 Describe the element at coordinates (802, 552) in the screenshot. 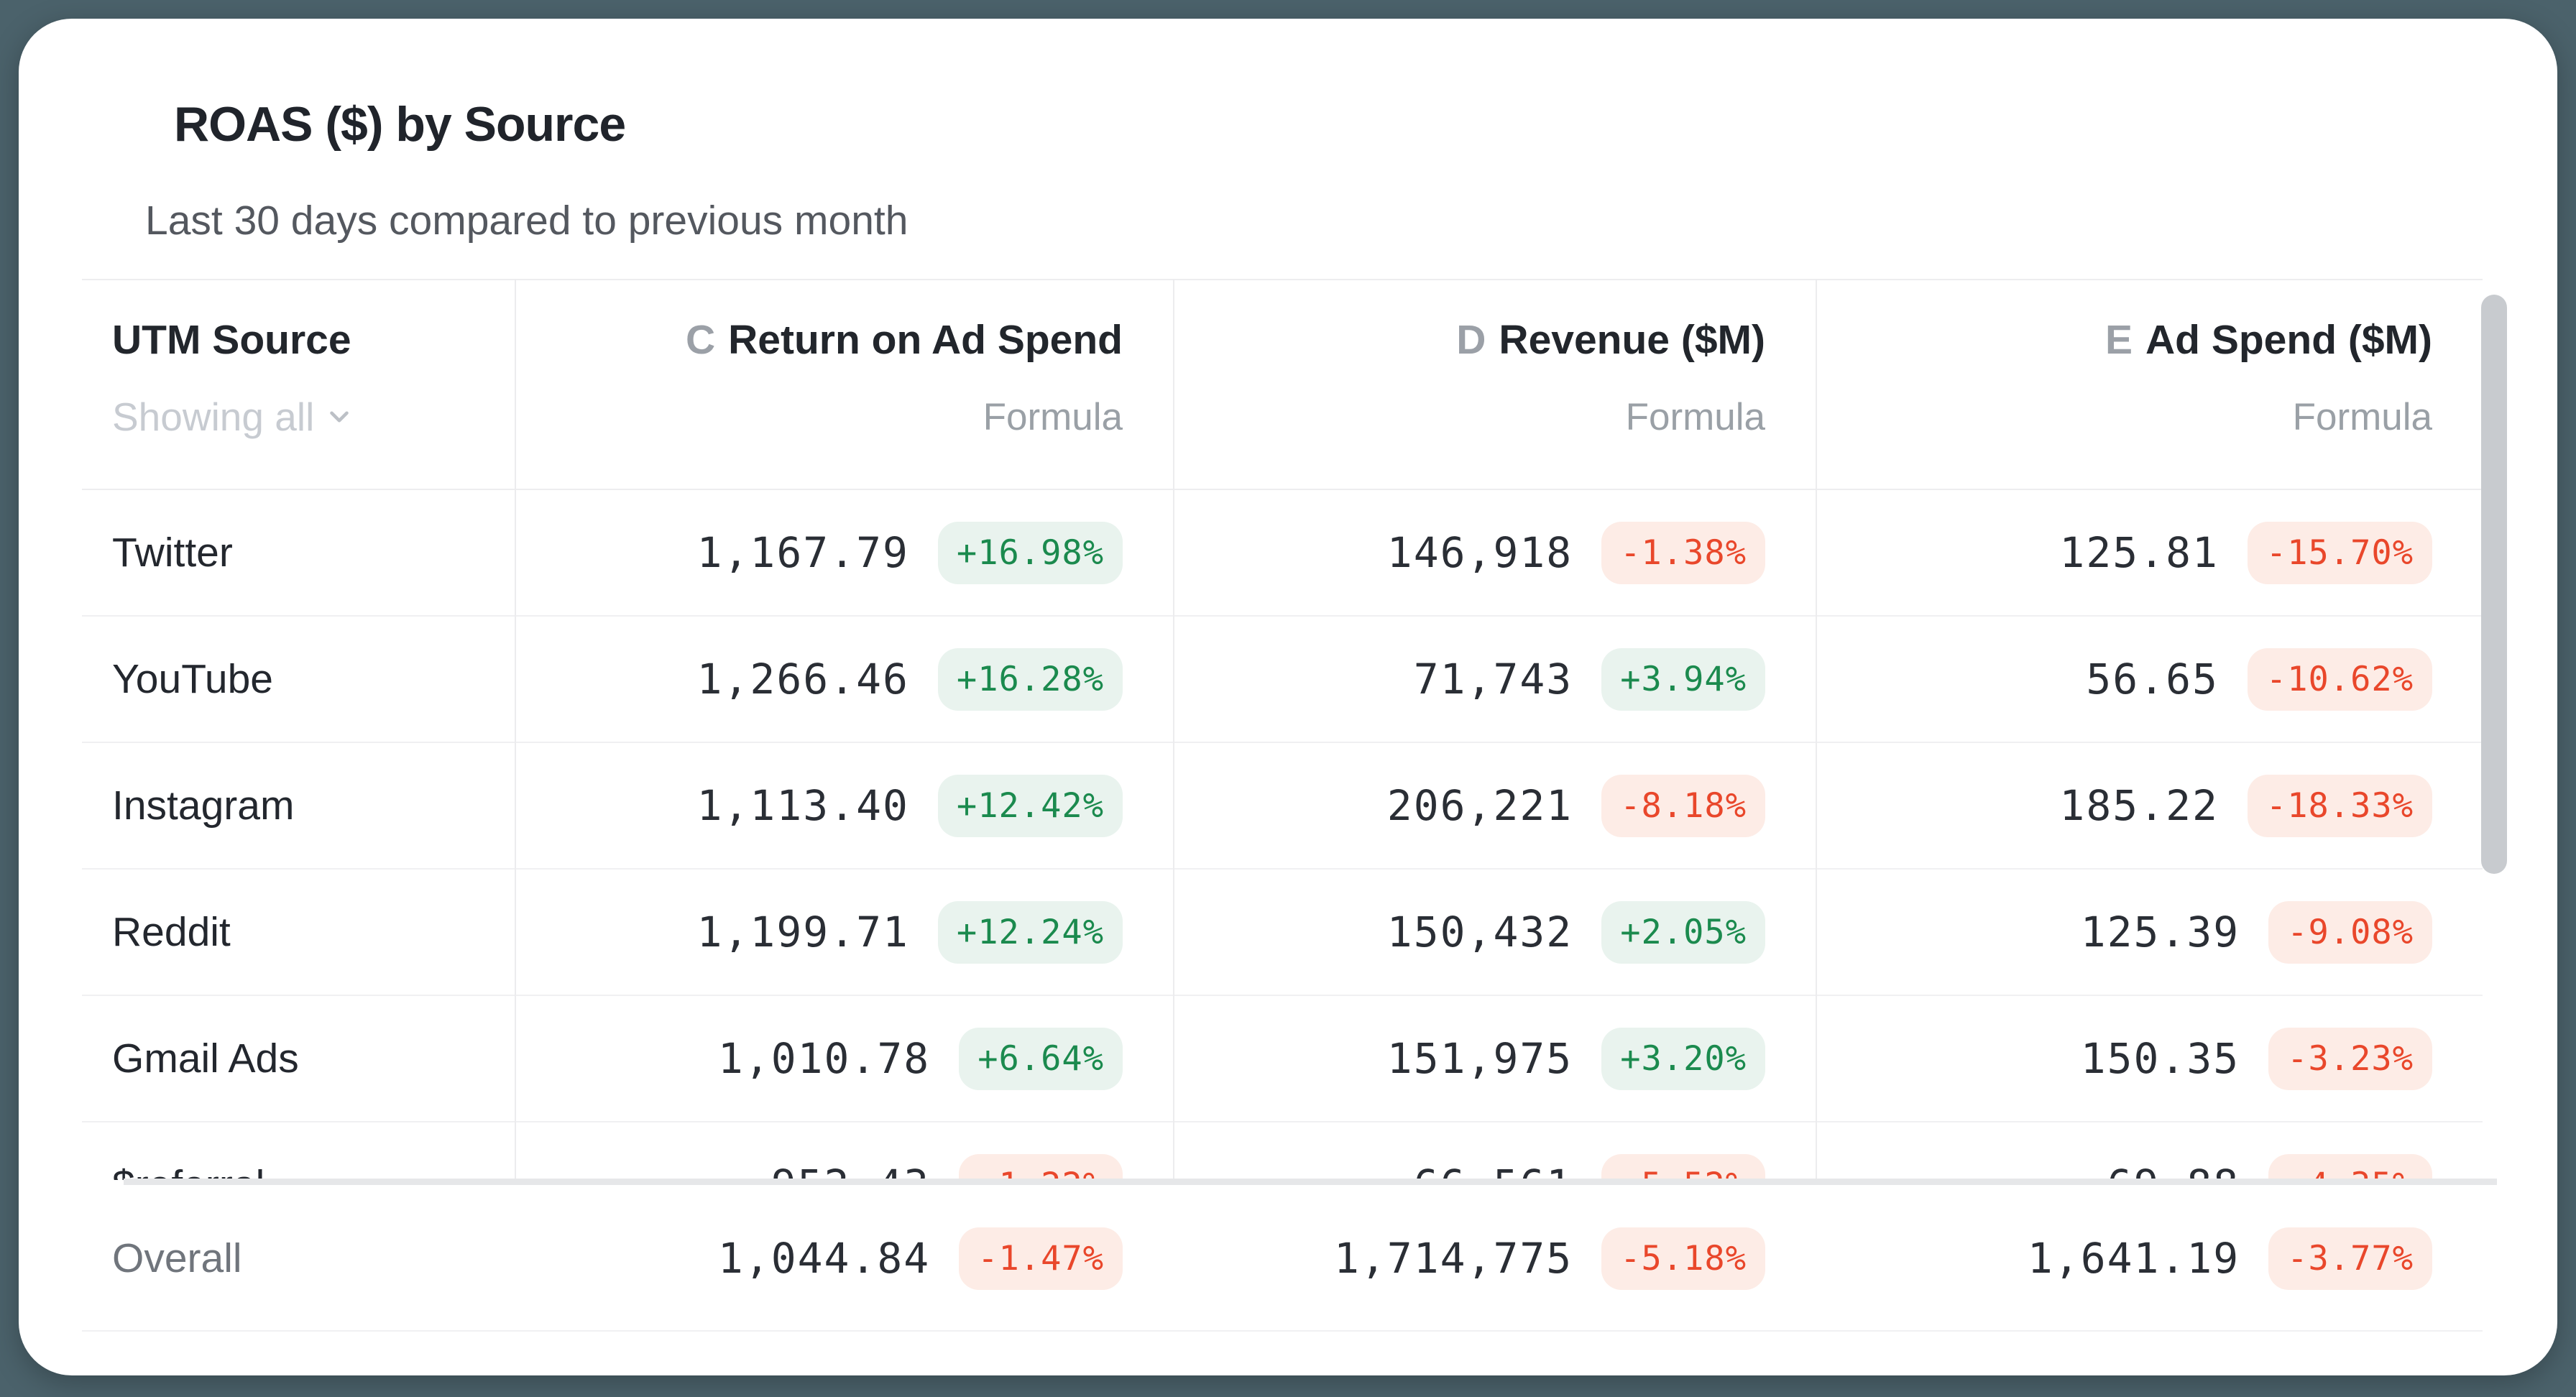

I see `metric-value: 1,167.79` at that location.